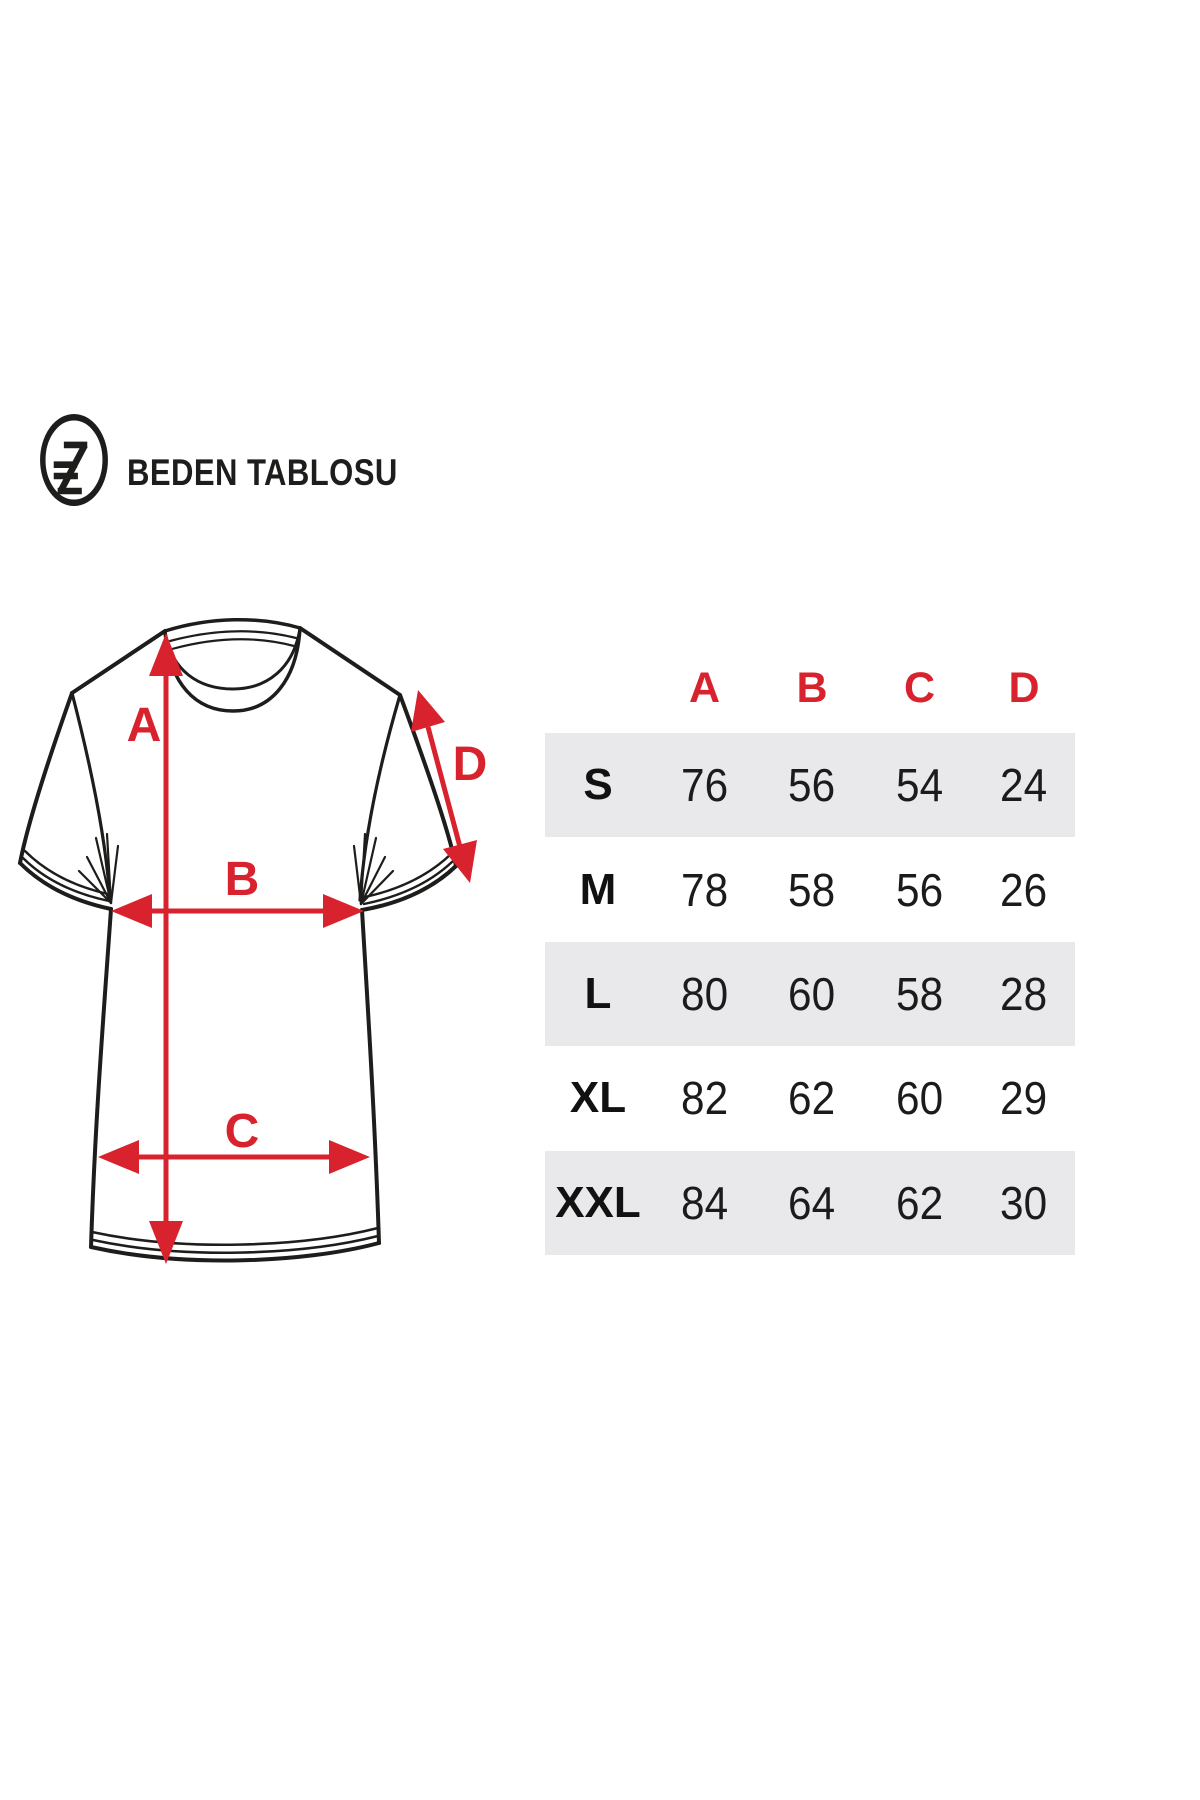 The image size is (1200, 1800). What do you see at coordinates (919, 993) in the screenshot?
I see `value-c: 58` at bounding box center [919, 993].